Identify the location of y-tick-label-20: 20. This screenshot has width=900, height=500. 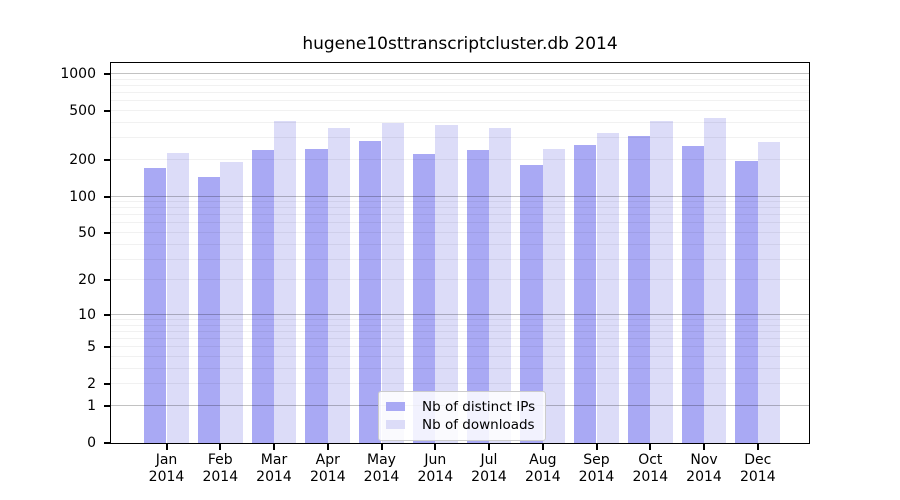
(87, 280).